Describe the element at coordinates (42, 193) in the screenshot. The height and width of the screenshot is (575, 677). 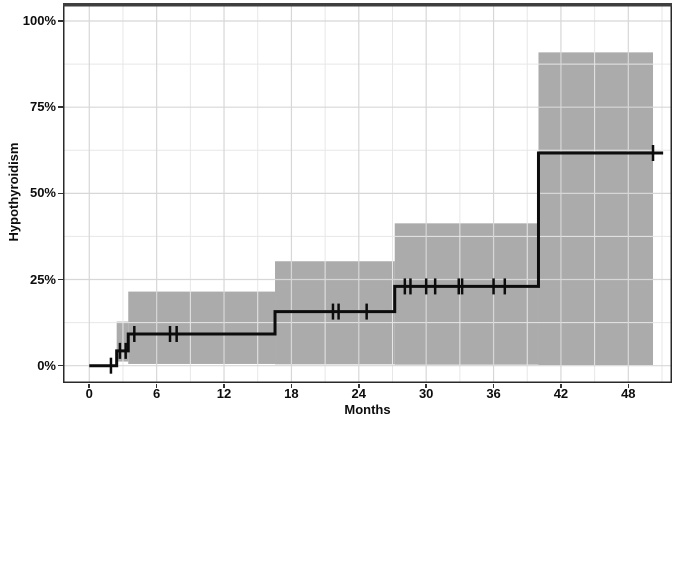
I see `y-tick-label: 50%` at that location.